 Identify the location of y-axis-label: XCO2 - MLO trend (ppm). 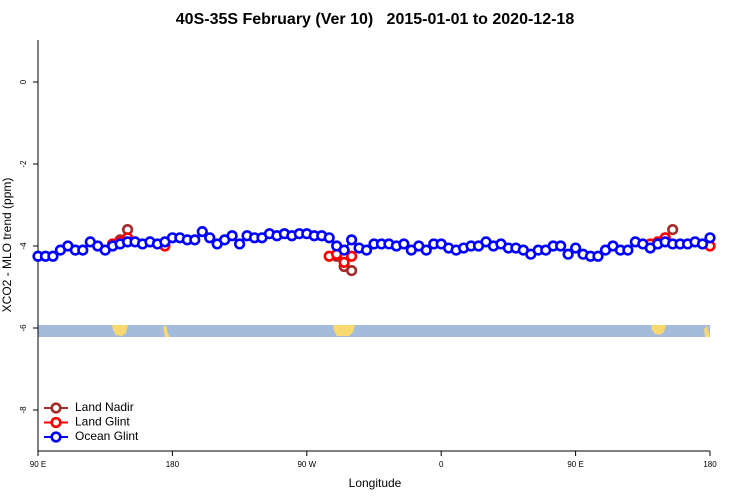
(7, 245).